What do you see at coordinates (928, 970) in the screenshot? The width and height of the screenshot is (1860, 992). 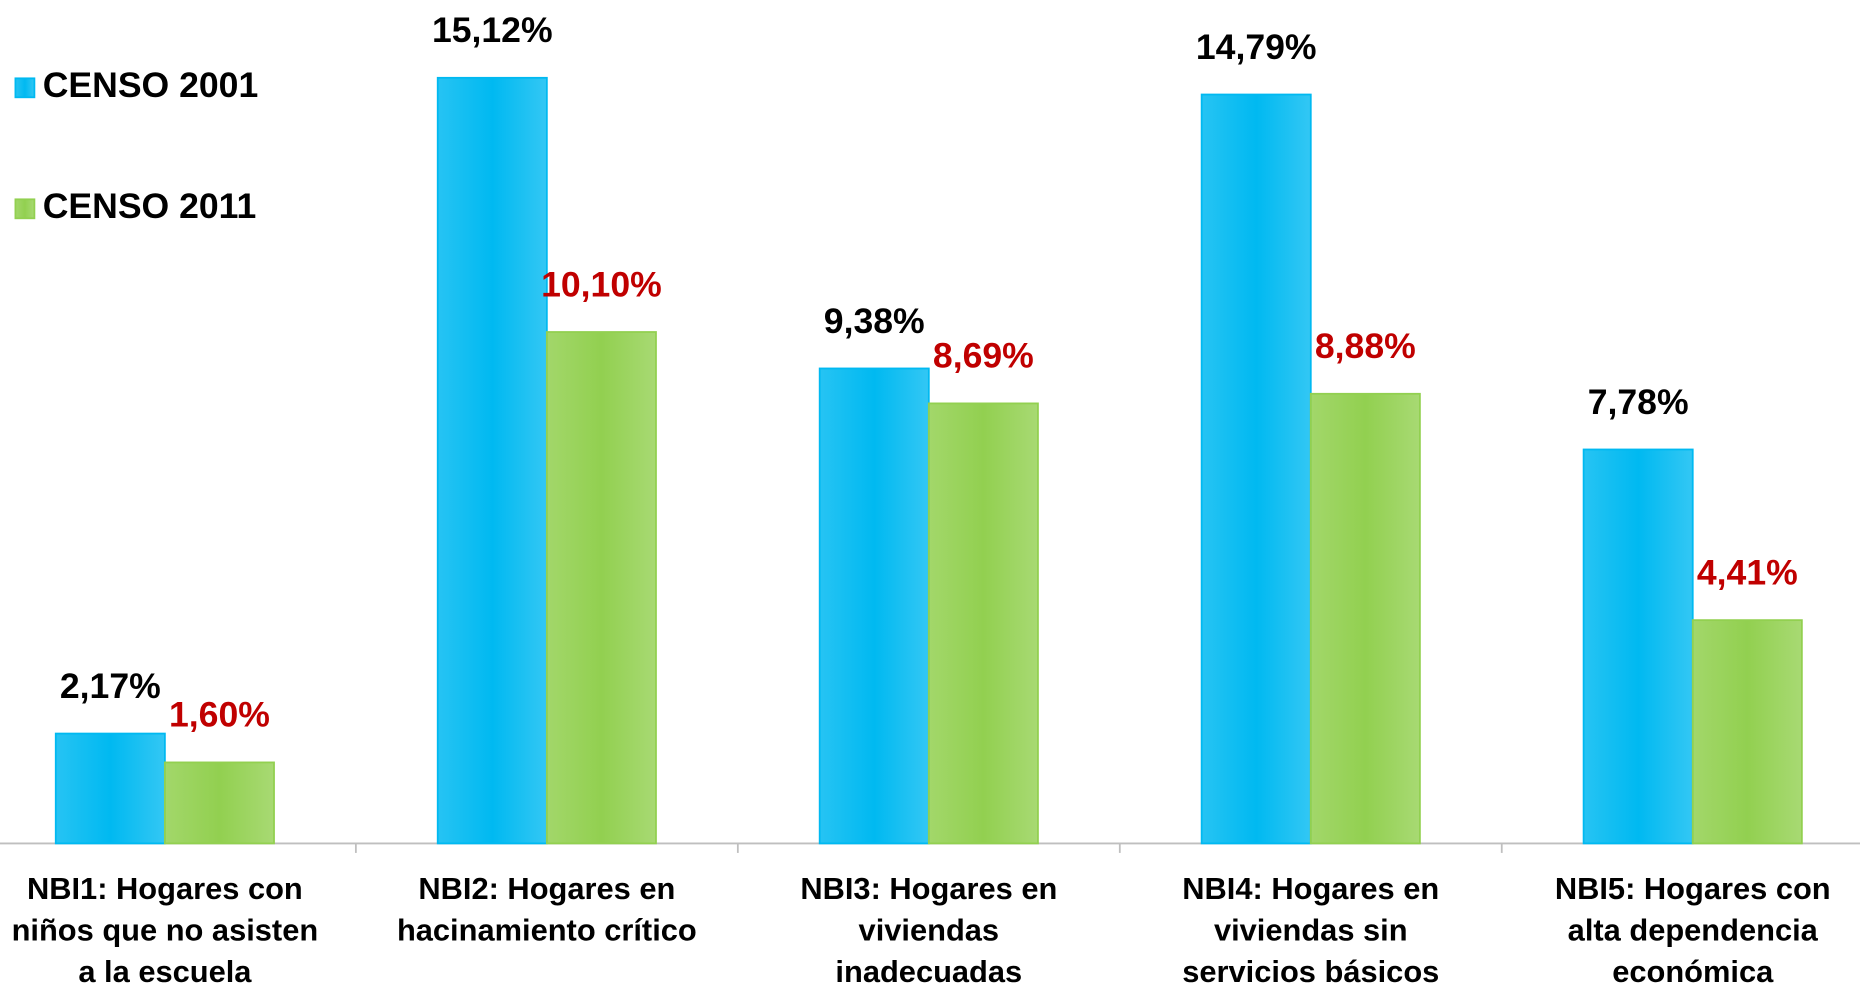 I see `x-tick-label: inadecuadas` at bounding box center [928, 970].